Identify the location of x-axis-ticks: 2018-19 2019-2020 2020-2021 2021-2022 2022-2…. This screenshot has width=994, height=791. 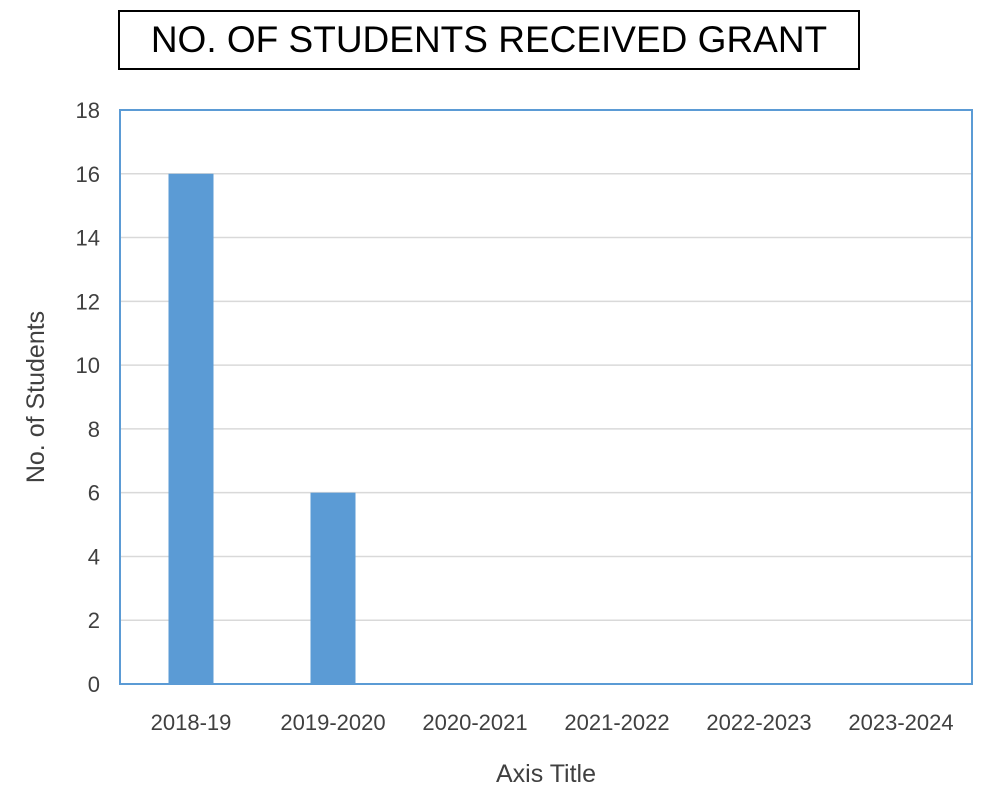
(552, 722).